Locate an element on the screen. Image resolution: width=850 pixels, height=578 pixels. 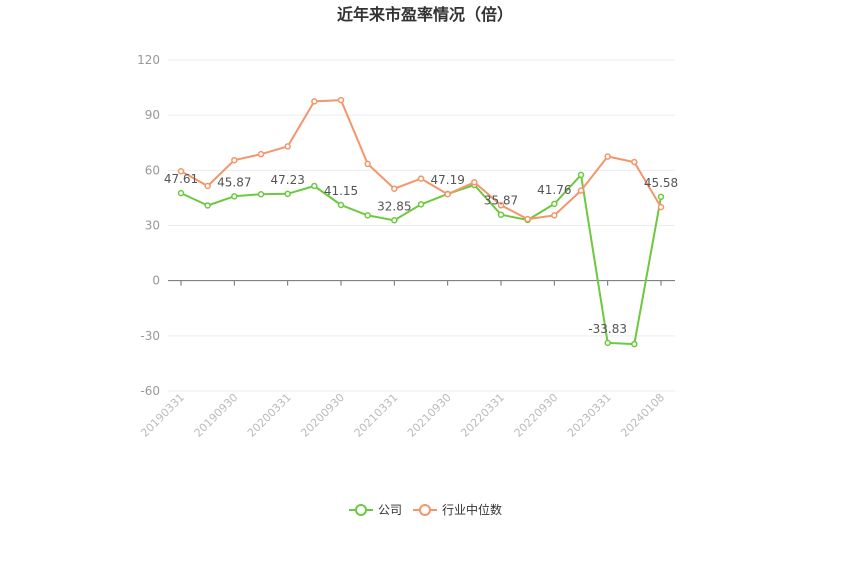
data-label: 32.85 is located at coordinates (394, 206).